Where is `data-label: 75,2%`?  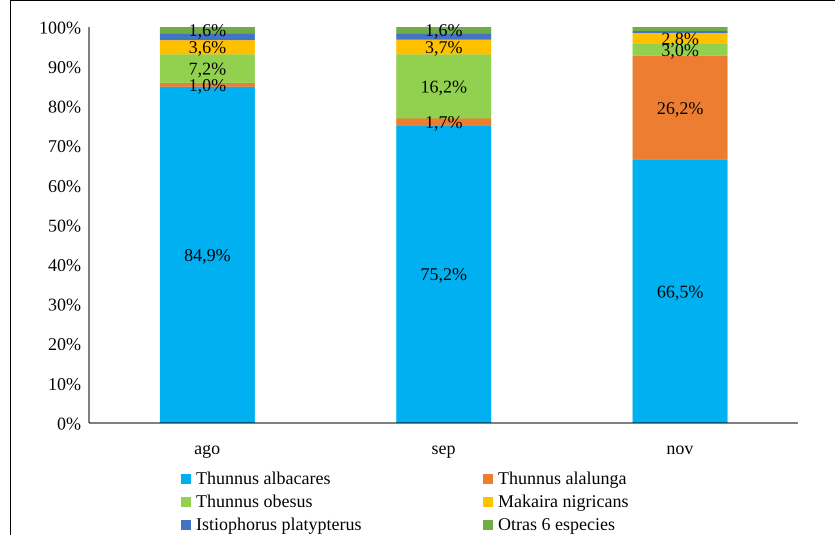
data-label: 75,2% is located at coordinates (443, 274).